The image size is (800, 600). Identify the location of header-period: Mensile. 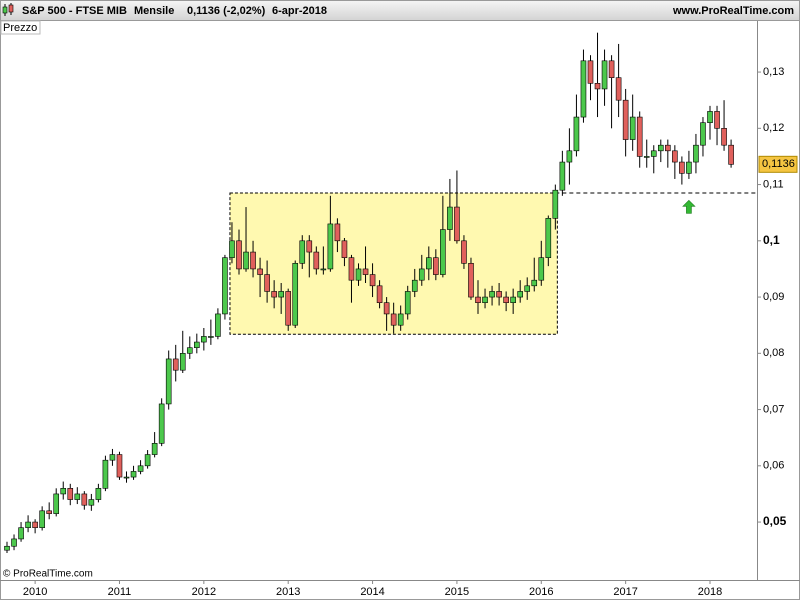
(154, 11).